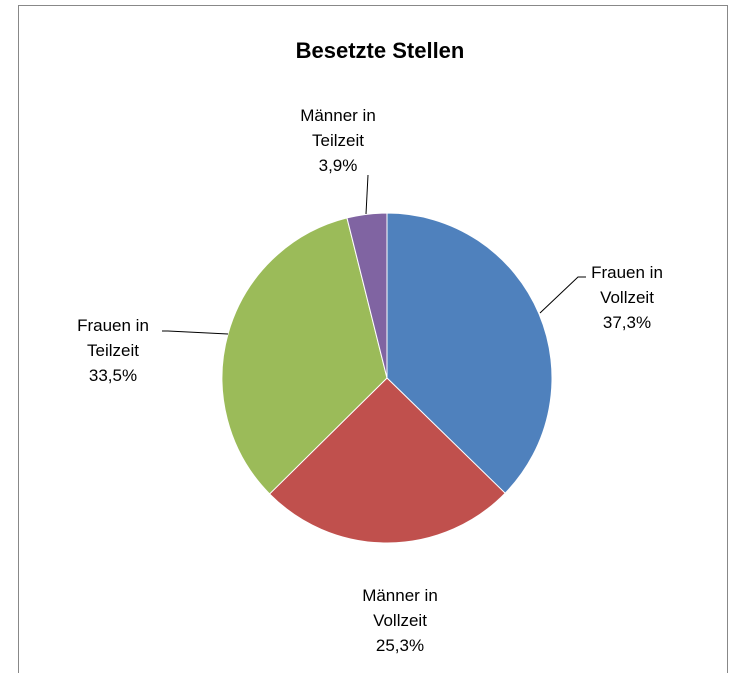  What do you see at coordinates (400, 645) in the screenshot?
I see `label-value: 25,3%` at bounding box center [400, 645].